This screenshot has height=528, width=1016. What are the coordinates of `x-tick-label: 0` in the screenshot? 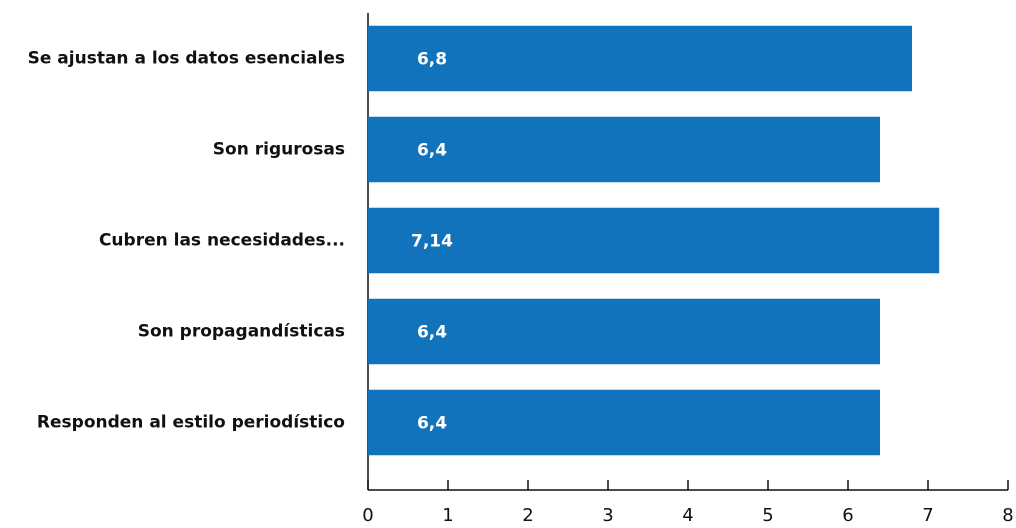 It's located at (367, 515).